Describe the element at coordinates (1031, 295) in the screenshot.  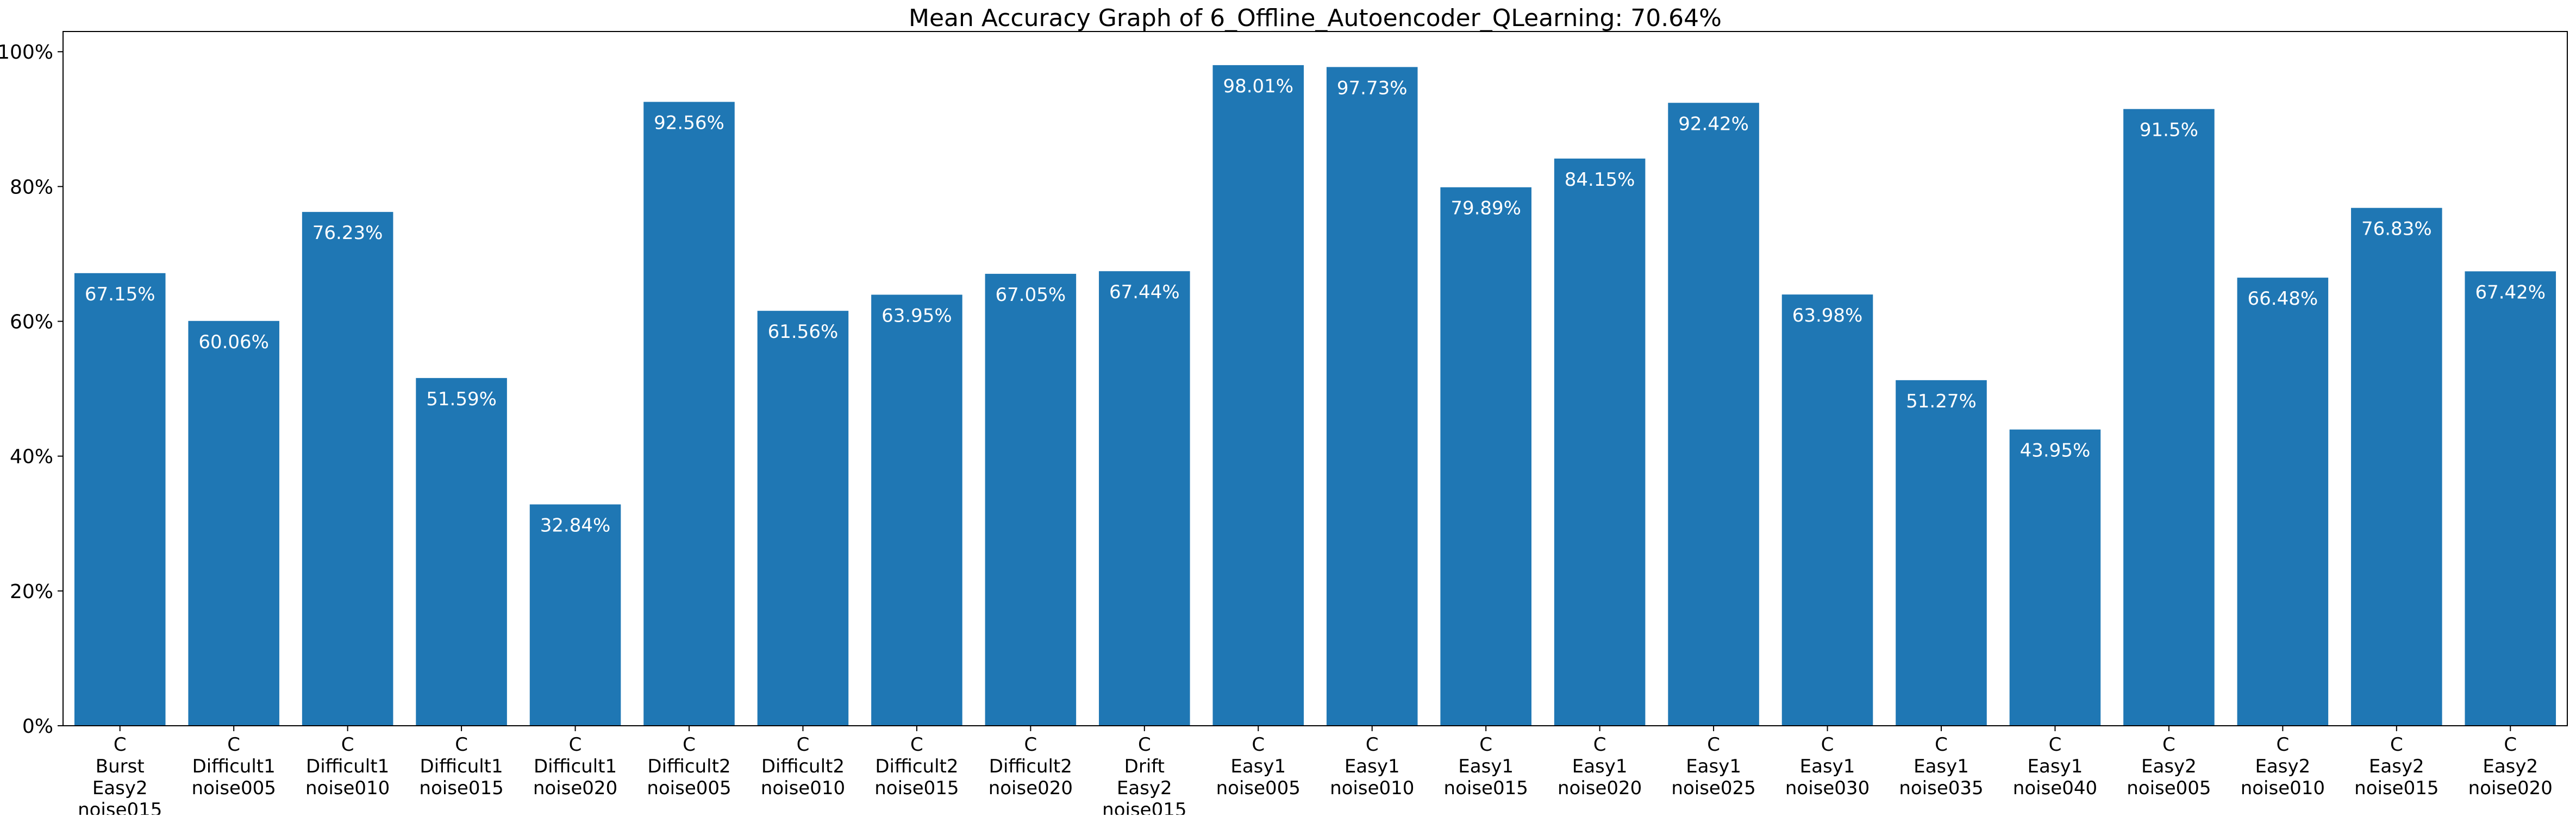
I see `bar-value-label: 67.05%` at that location.